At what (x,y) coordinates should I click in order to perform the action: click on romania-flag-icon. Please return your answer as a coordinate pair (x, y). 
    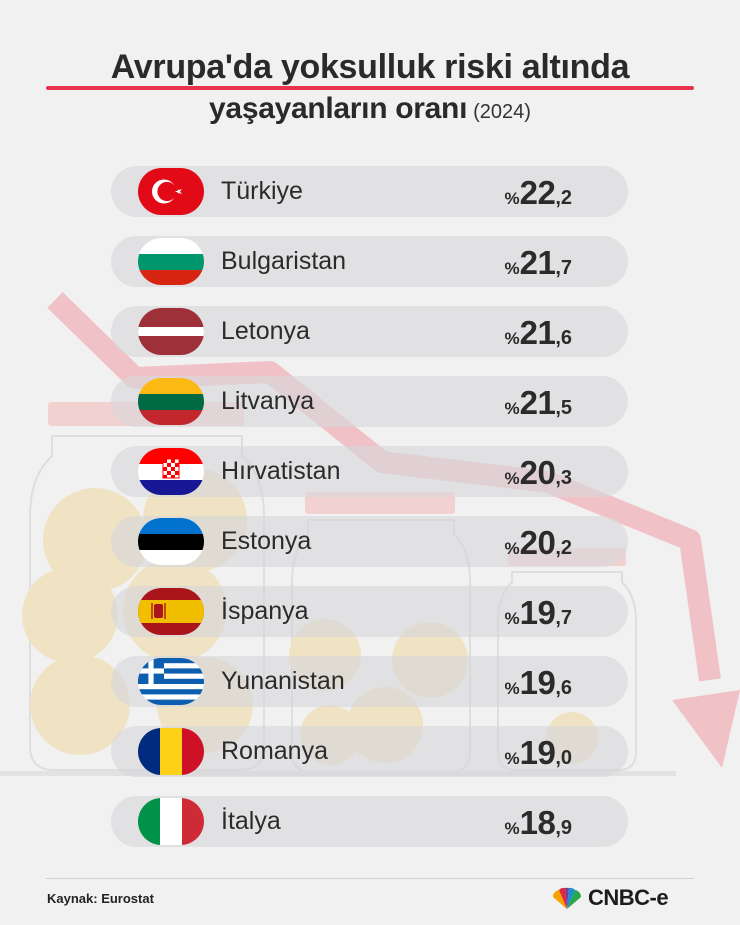
    Looking at the image, I should click on (171, 751).